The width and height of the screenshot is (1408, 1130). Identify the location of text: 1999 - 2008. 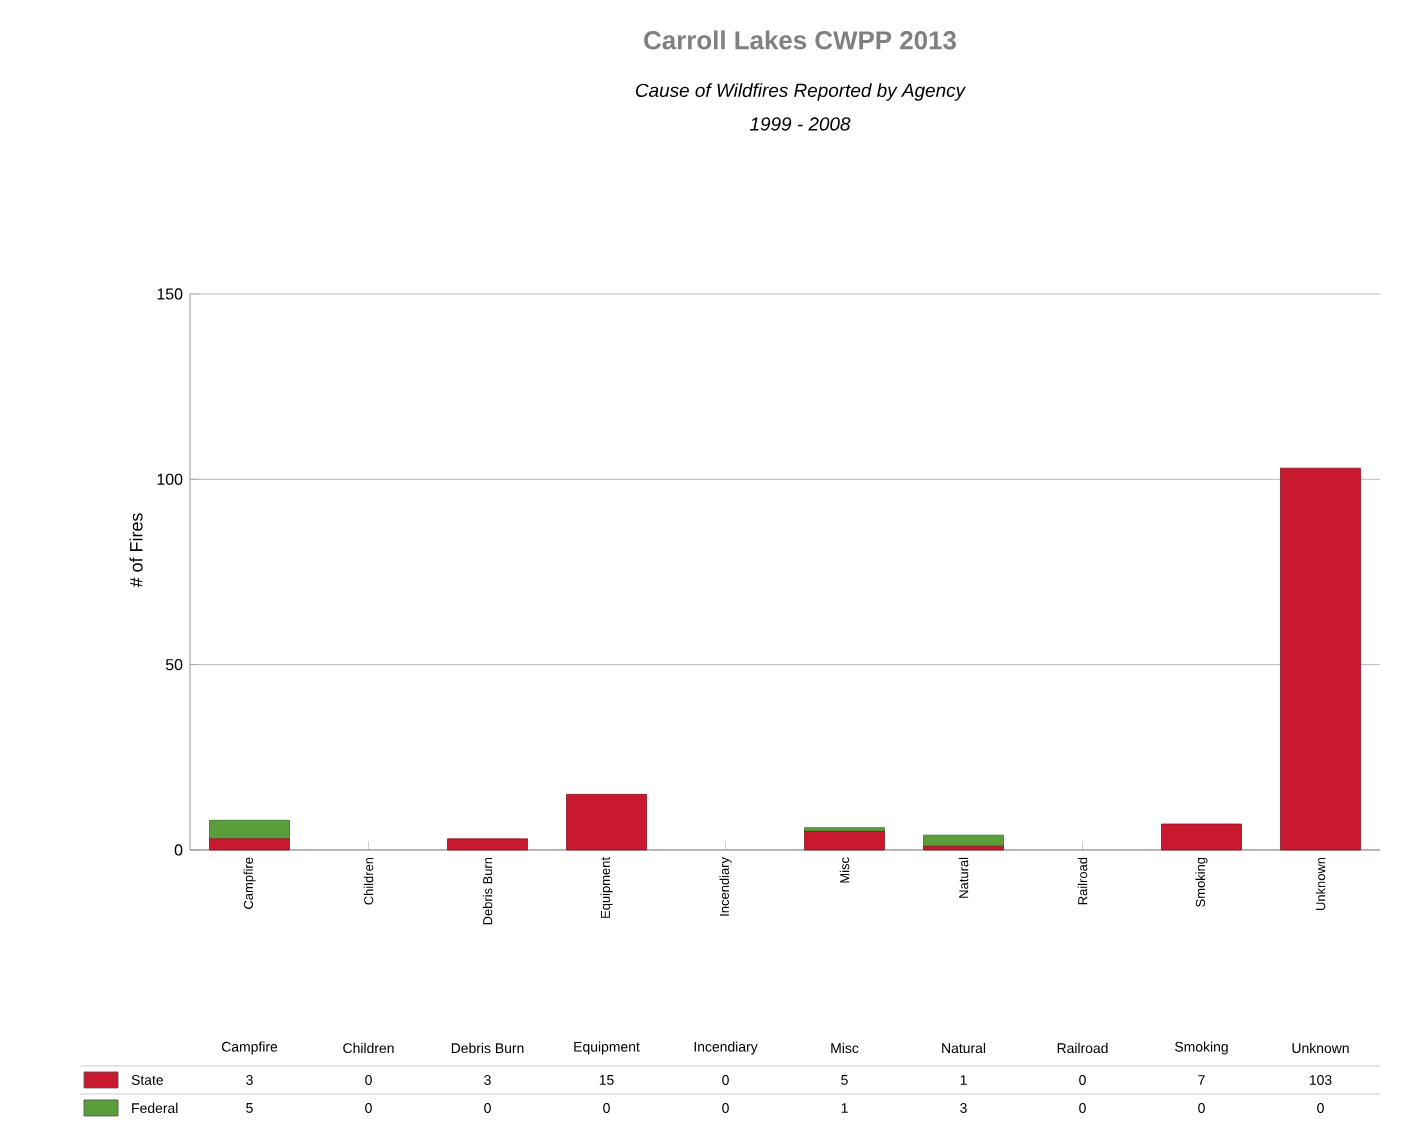
(800, 124).